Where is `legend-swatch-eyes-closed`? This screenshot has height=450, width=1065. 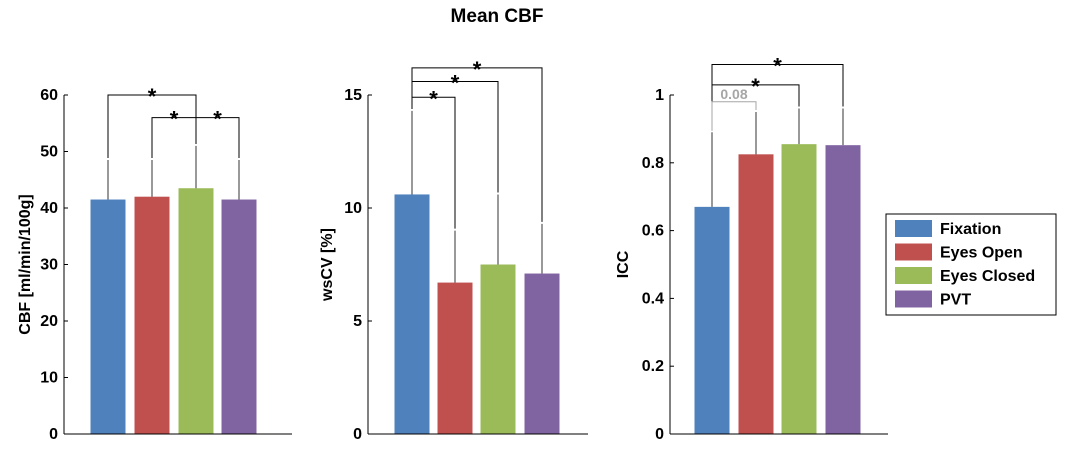
legend-swatch-eyes-closed is located at coordinates (913, 275).